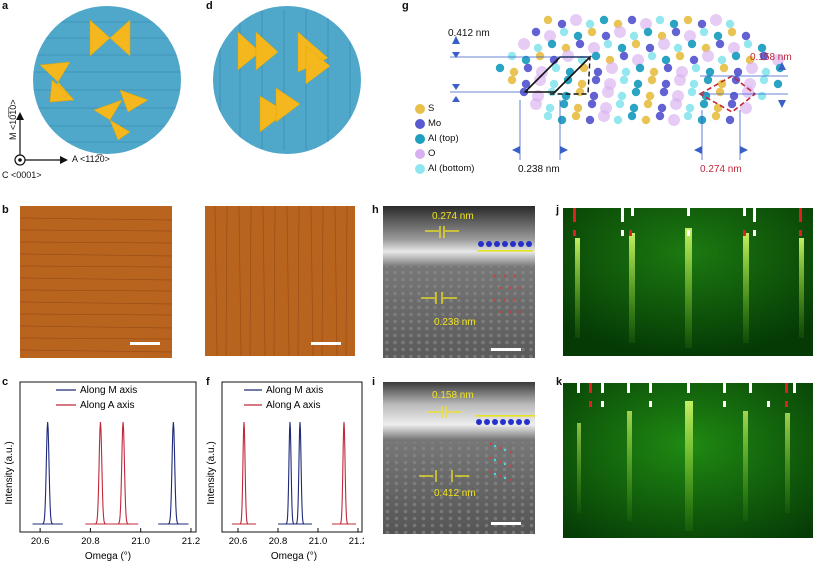 The width and height of the screenshot is (815, 563). What do you see at coordinates (41, 139) in the screenshot?
I see `axes-diagram` at bounding box center [41, 139].